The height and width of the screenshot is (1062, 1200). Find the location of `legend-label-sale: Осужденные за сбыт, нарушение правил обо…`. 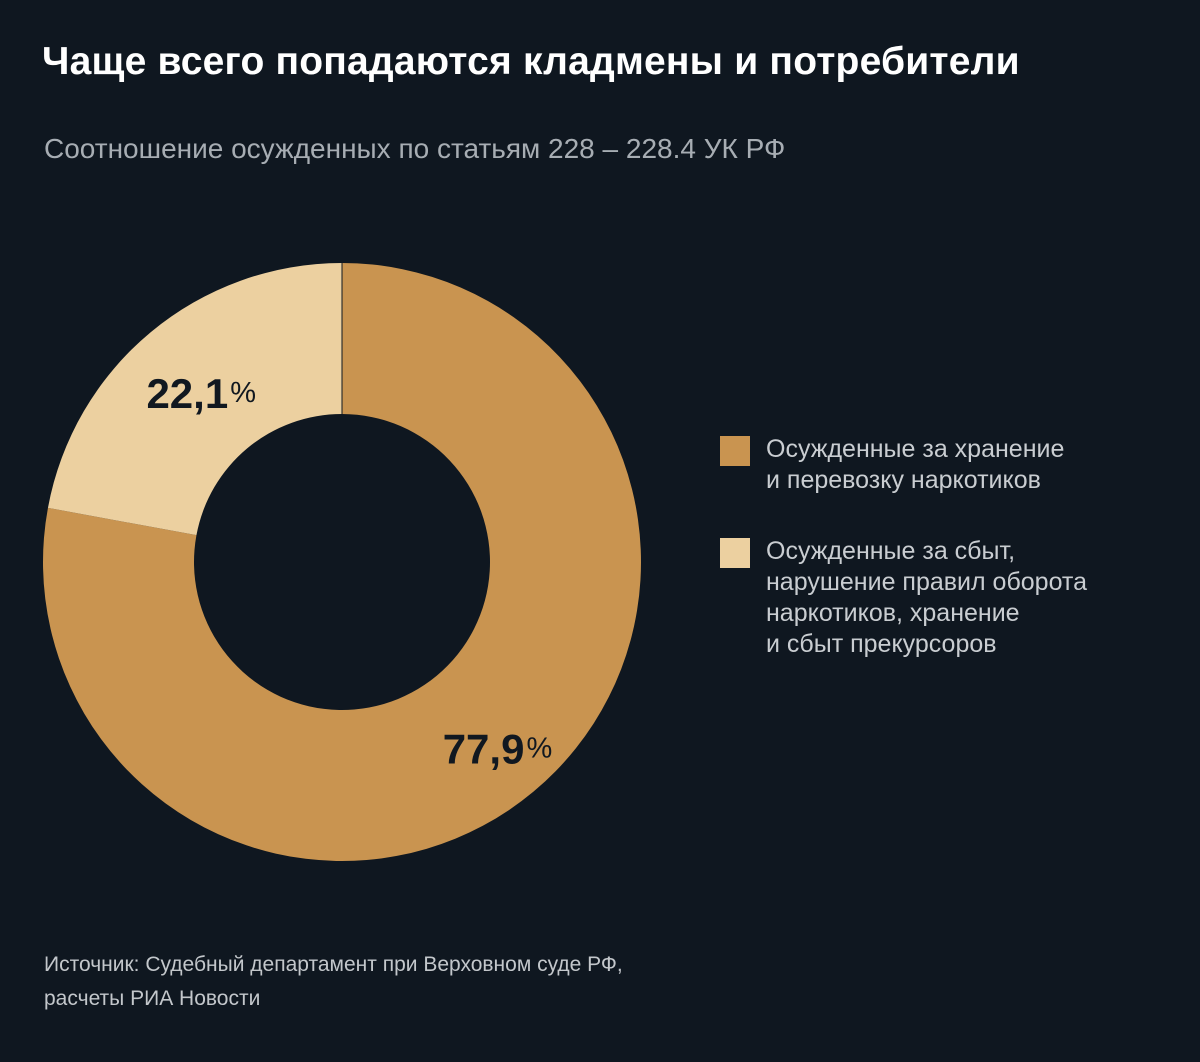

legend-label-sale: Осужденные за сбыт, нарушение правил обо… is located at coordinates (926, 597).